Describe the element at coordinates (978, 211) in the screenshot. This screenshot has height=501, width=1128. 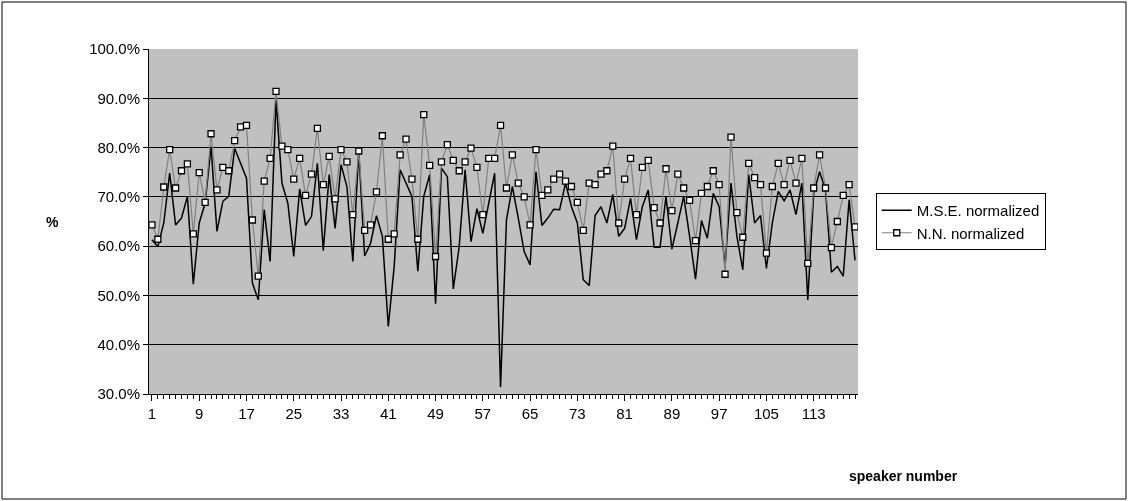
I see `legend-label: M.S.E. normalized` at that location.